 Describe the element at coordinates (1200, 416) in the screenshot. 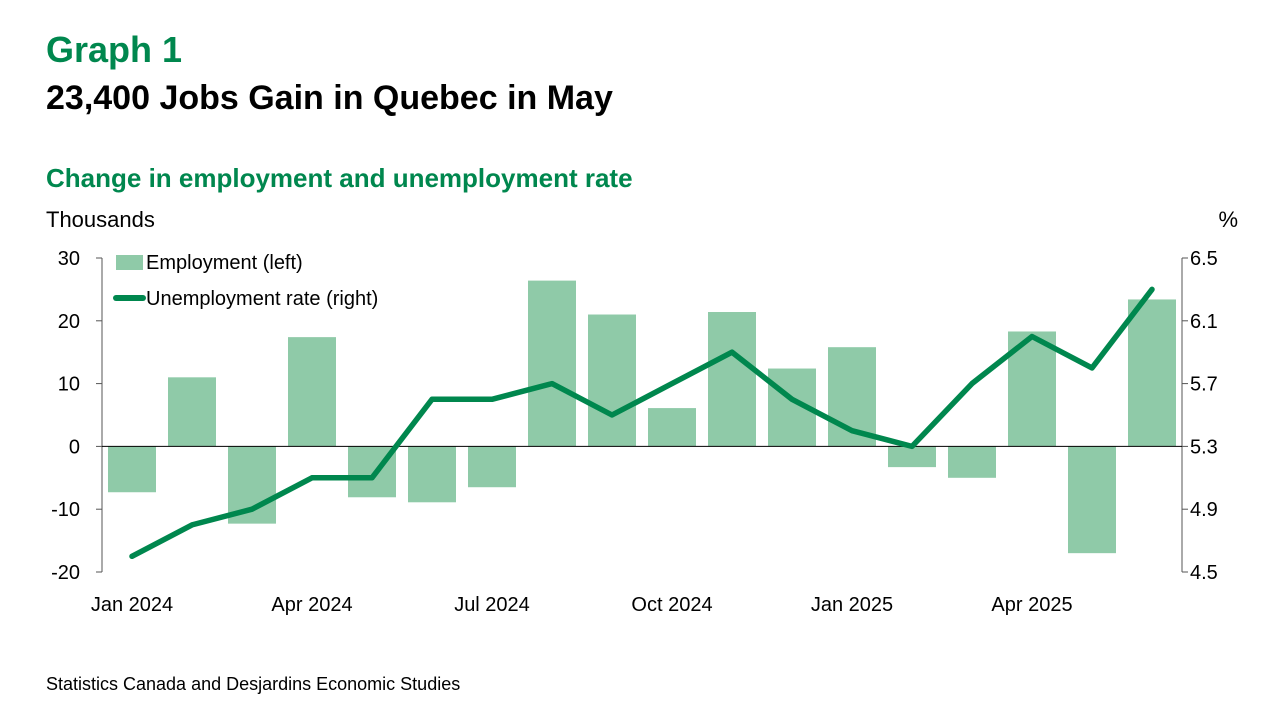

I see `right-axis-ticks: 6.5 6.1 5.7 5.3 4.9 4.5` at that location.